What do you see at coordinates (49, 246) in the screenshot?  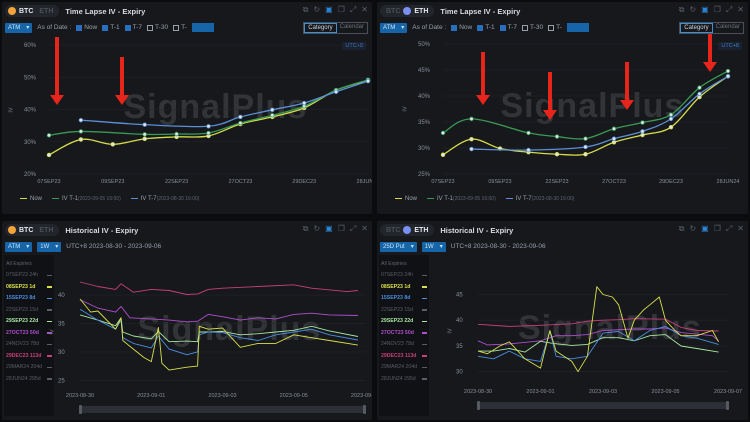 I see `period-select: 1W ▾` at bounding box center [49, 246].